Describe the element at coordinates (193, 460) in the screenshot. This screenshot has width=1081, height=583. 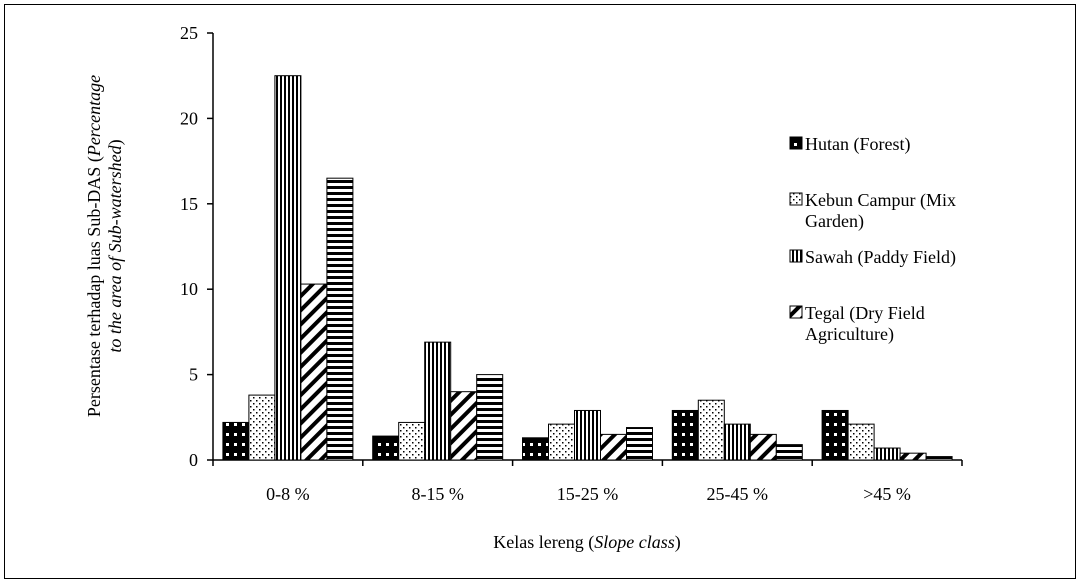
I see `y-tick-label: 0` at that location.